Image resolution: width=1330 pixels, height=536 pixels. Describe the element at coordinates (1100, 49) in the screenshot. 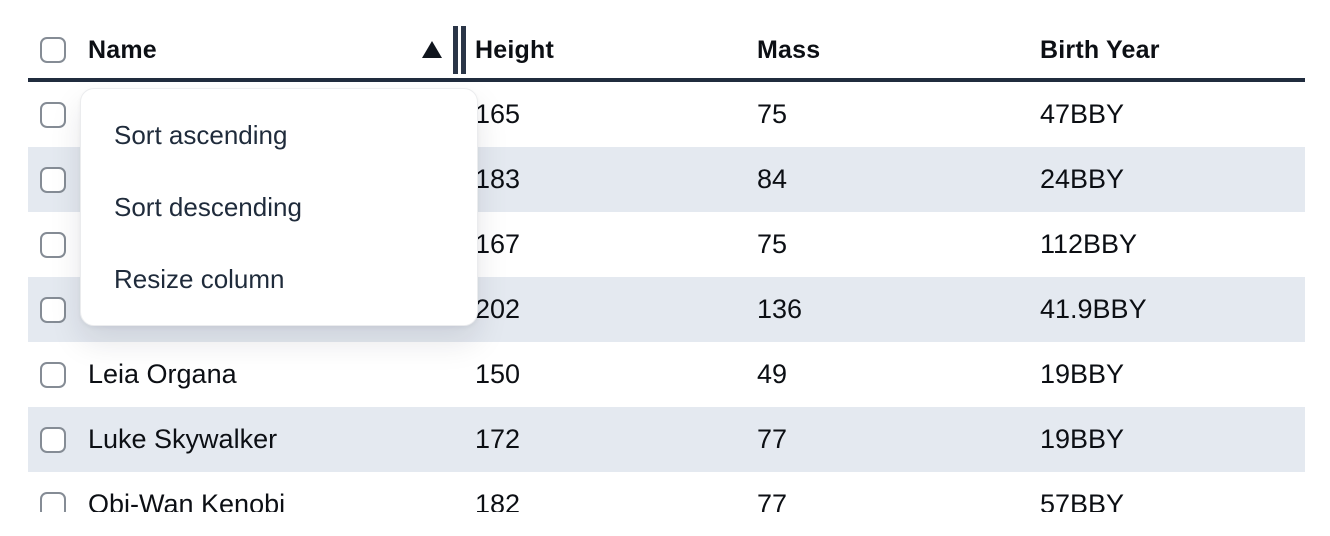

I see `column-header-birth-year: Birth Year` at that location.